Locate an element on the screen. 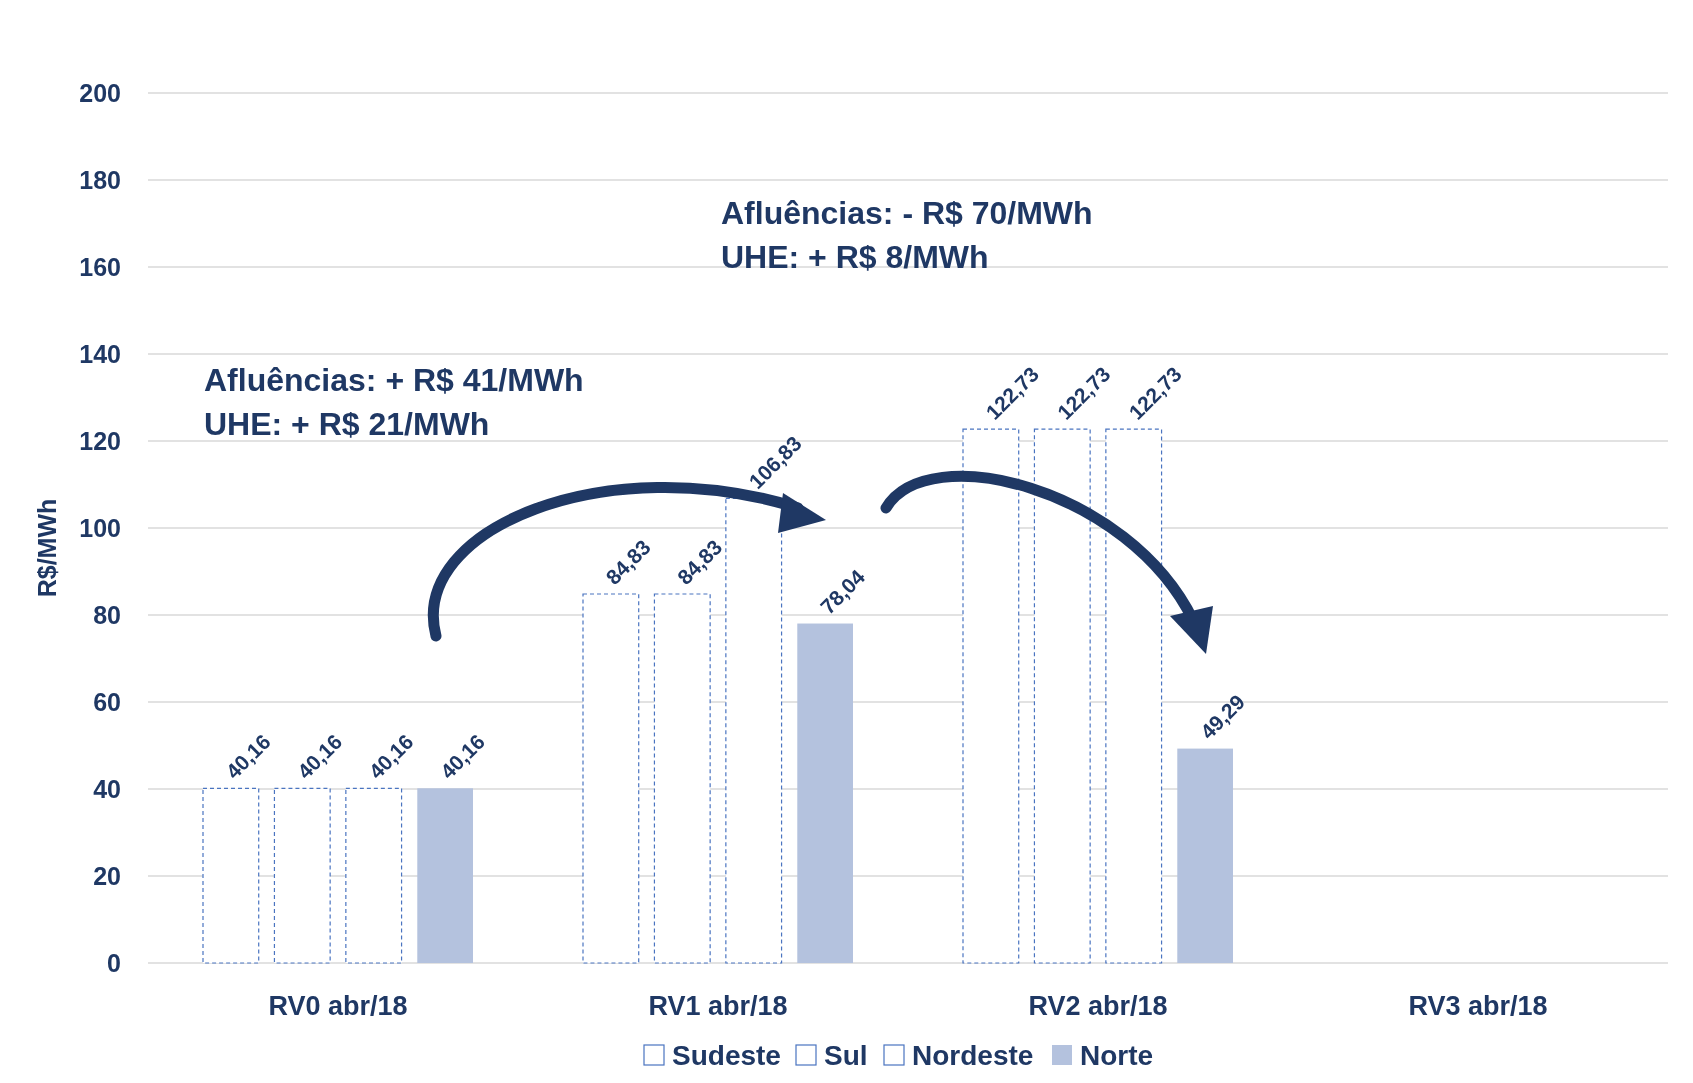 This screenshot has width=1693, height=1083. y-tick-label: 180 is located at coordinates (100, 179).